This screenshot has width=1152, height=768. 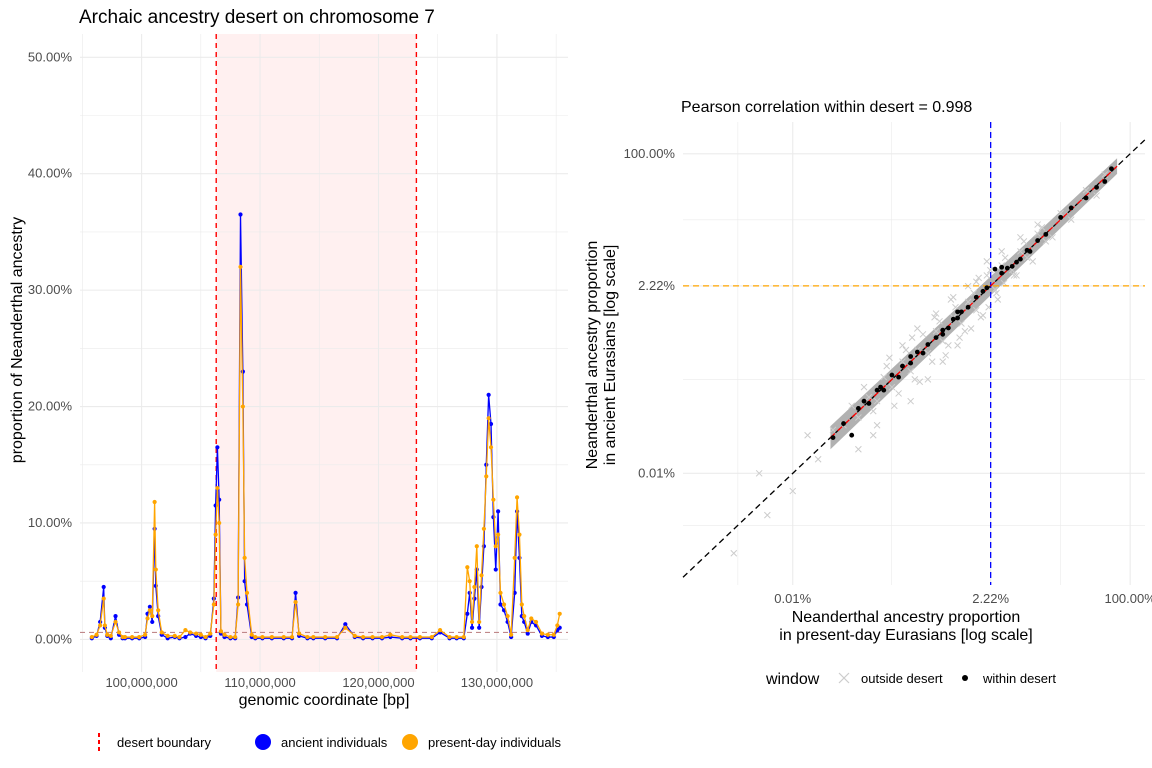 I want to click on legend-key-within-desert, so click(x=965, y=678).